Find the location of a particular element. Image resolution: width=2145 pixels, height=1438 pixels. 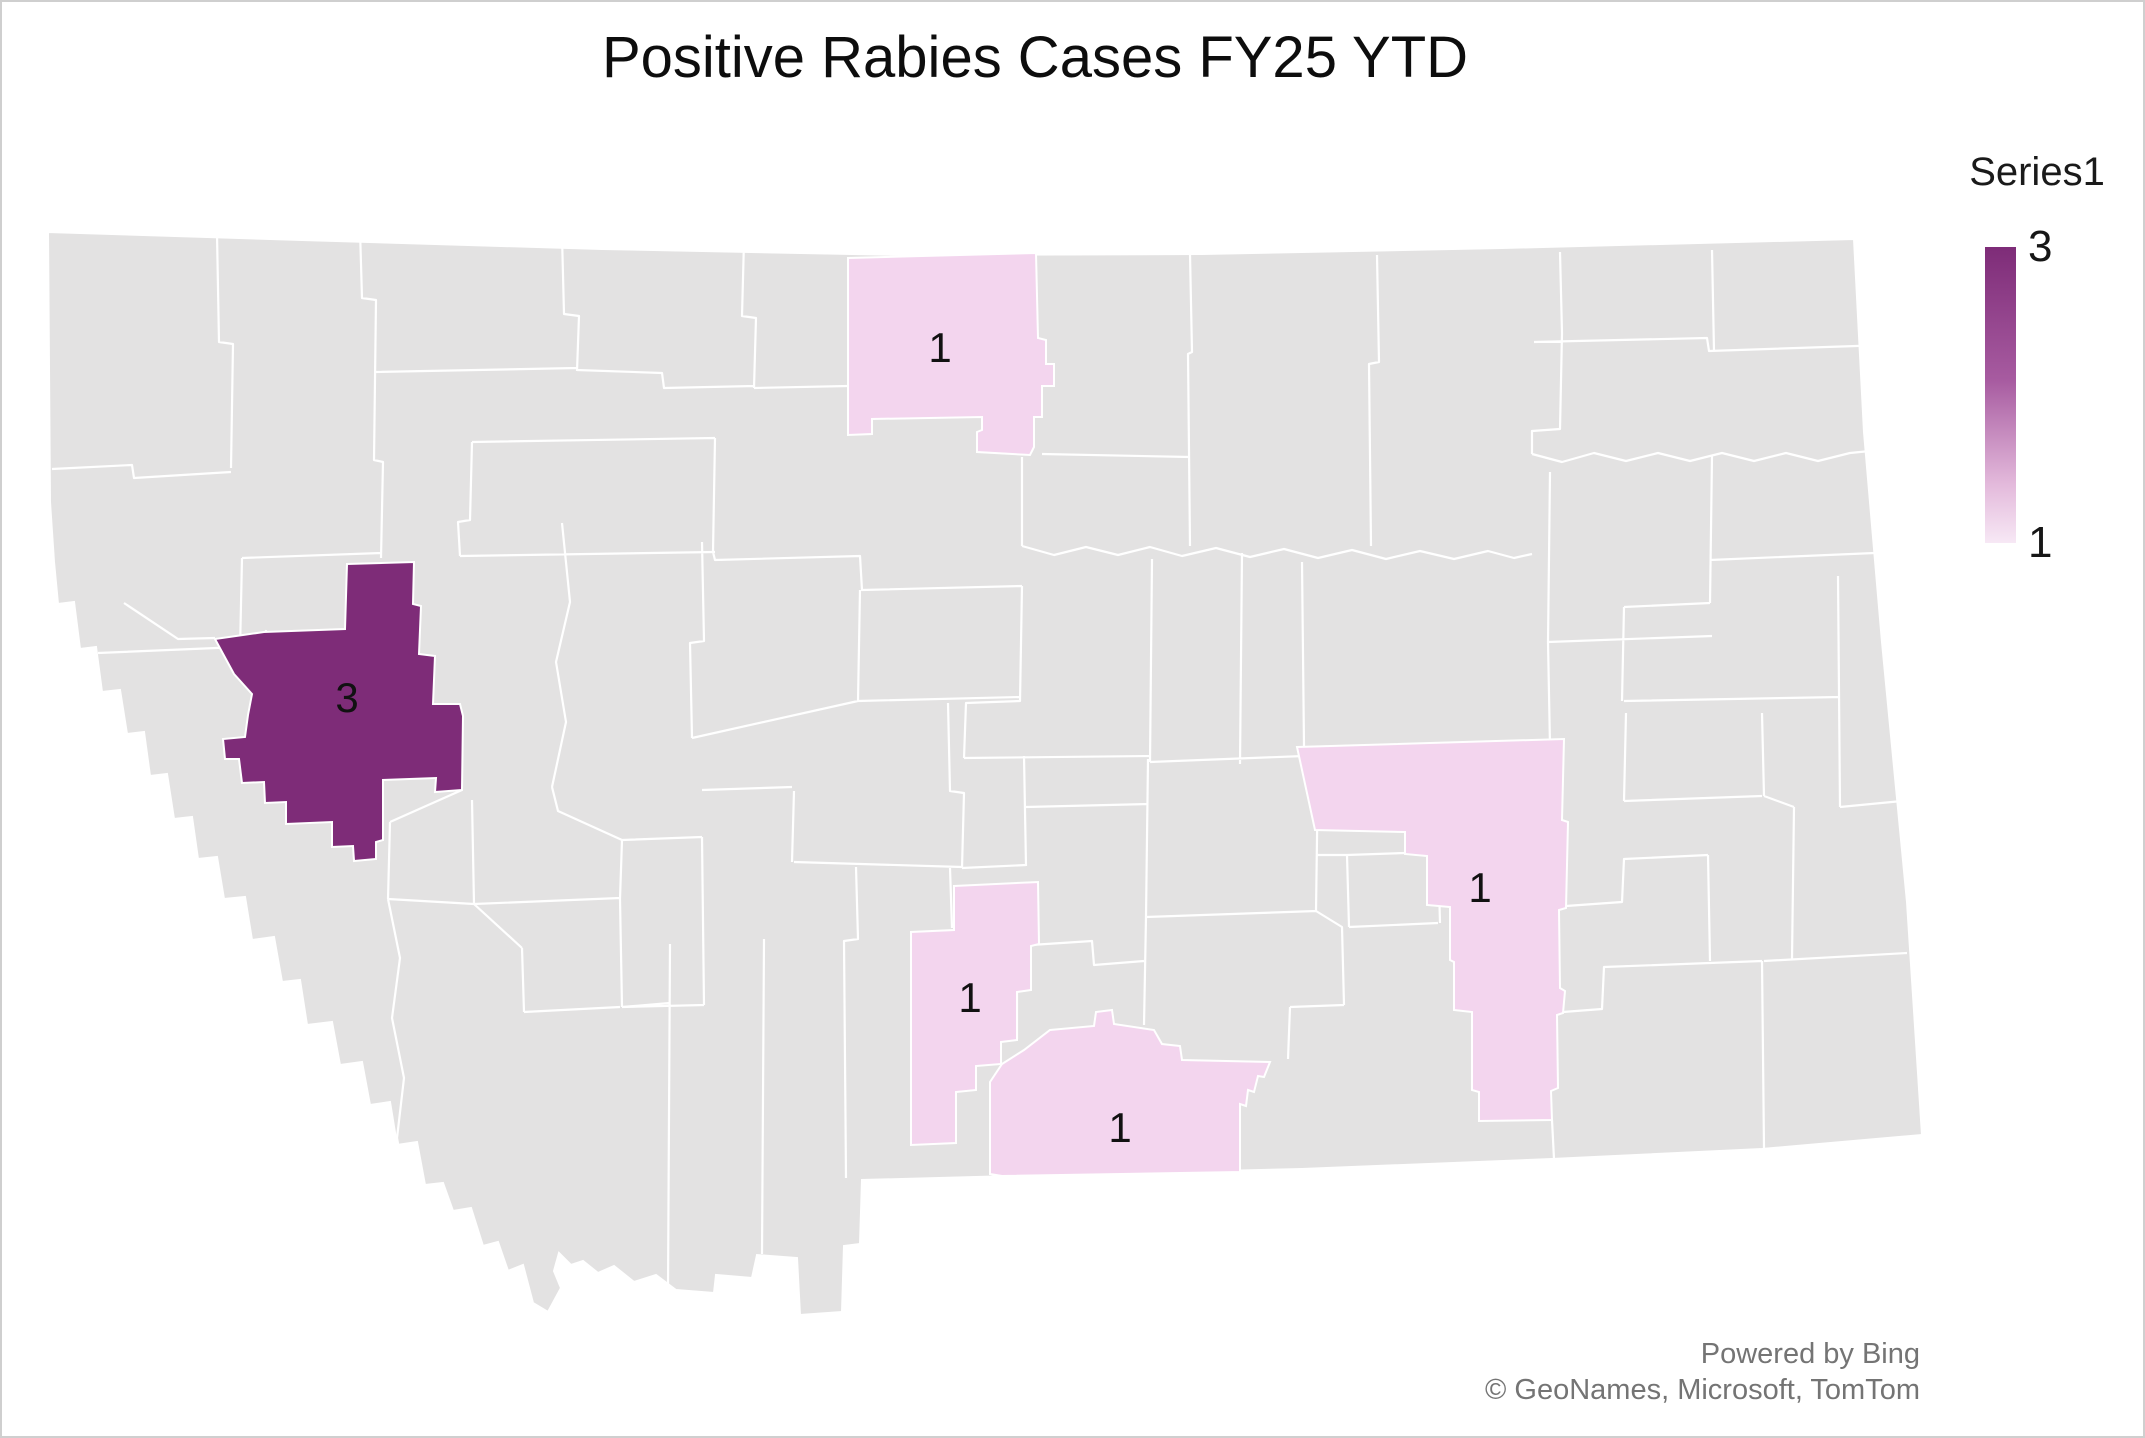

data-label-south-central: 1 is located at coordinates (969, 997).